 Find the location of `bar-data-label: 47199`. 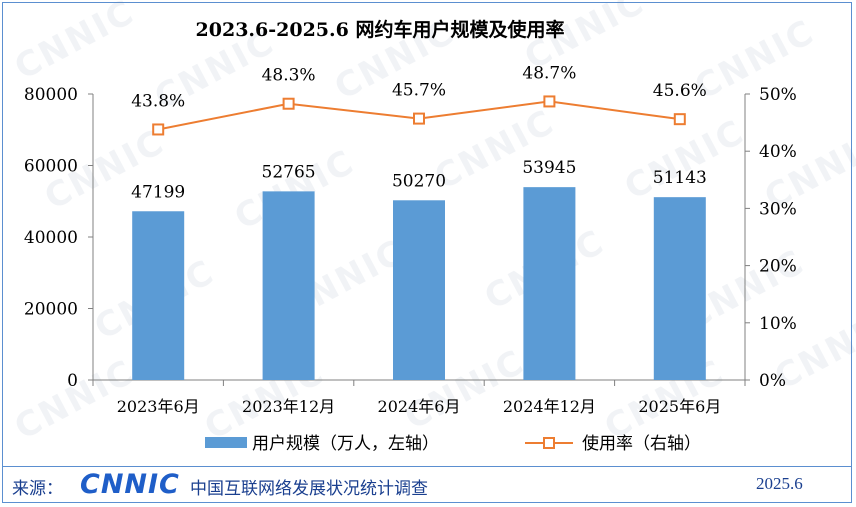

bar-data-label: 47199 is located at coordinates (158, 192).